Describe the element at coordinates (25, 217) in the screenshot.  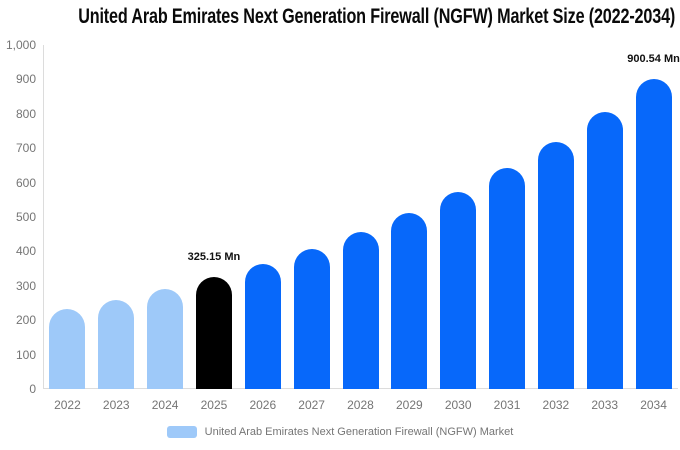
I see `y-axis-tick-label: 500` at that location.